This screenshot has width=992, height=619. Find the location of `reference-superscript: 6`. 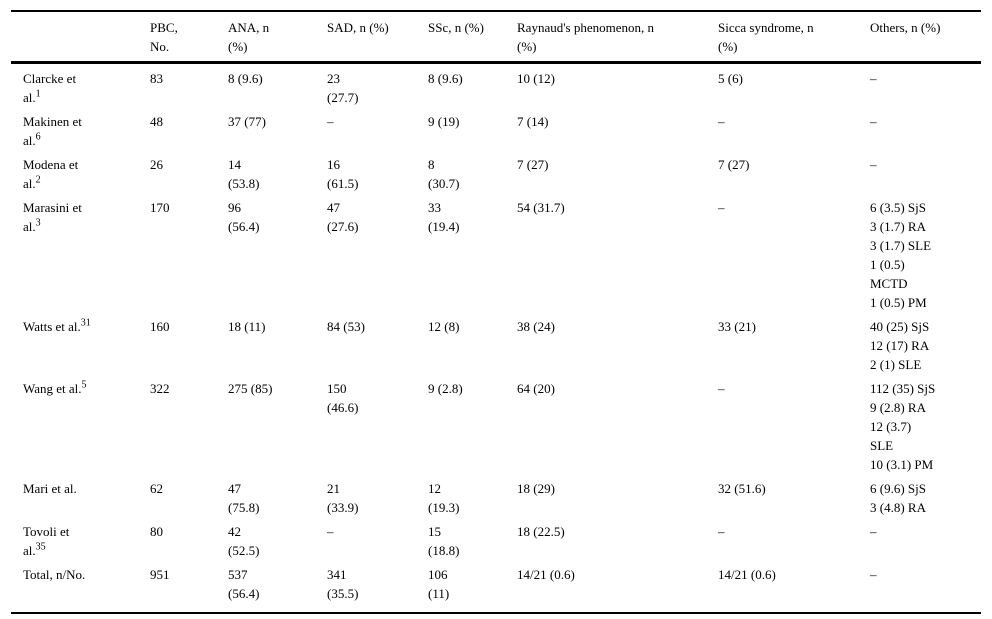

reference-superscript: 6 is located at coordinates (38, 137).